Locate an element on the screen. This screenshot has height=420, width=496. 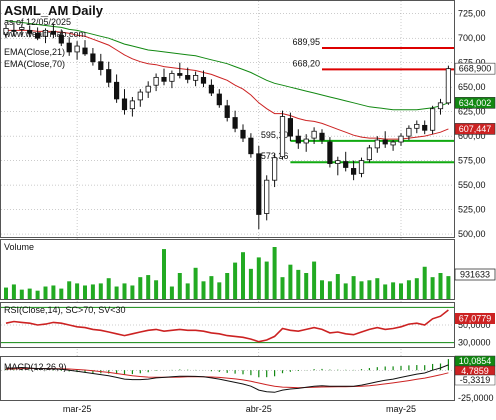
as-of-date: as of 12/05/2025 is located at coordinates (37, 22).